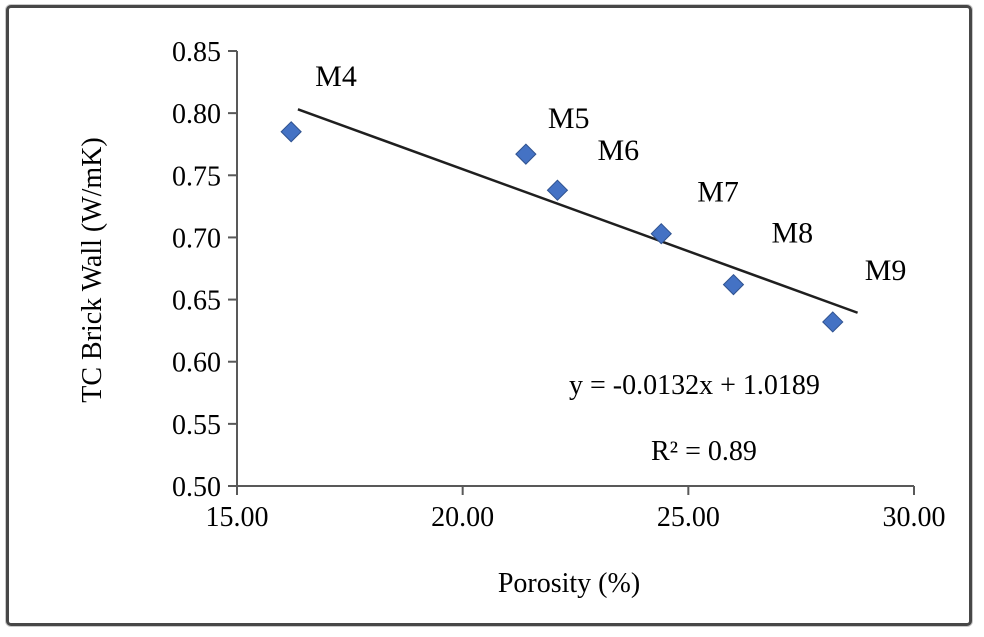  What do you see at coordinates (92, 270) in the screenshot?
I see `y-axis-title: TC Brick Wall (W/mK)` at bounding box center [92, 270].